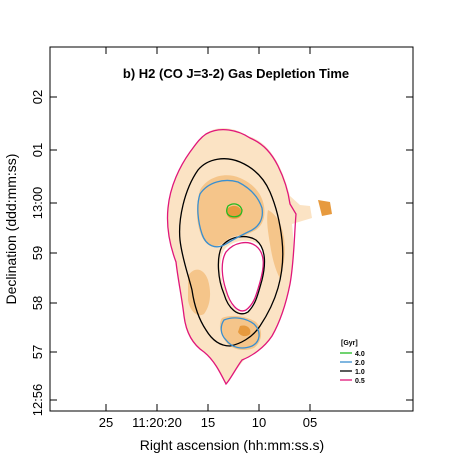 The width and height of the screenshot is (463, 462). Describe the element at coordinates (37, 150) in the screenshot. I see `y-tick-label-01: 01` at that location.